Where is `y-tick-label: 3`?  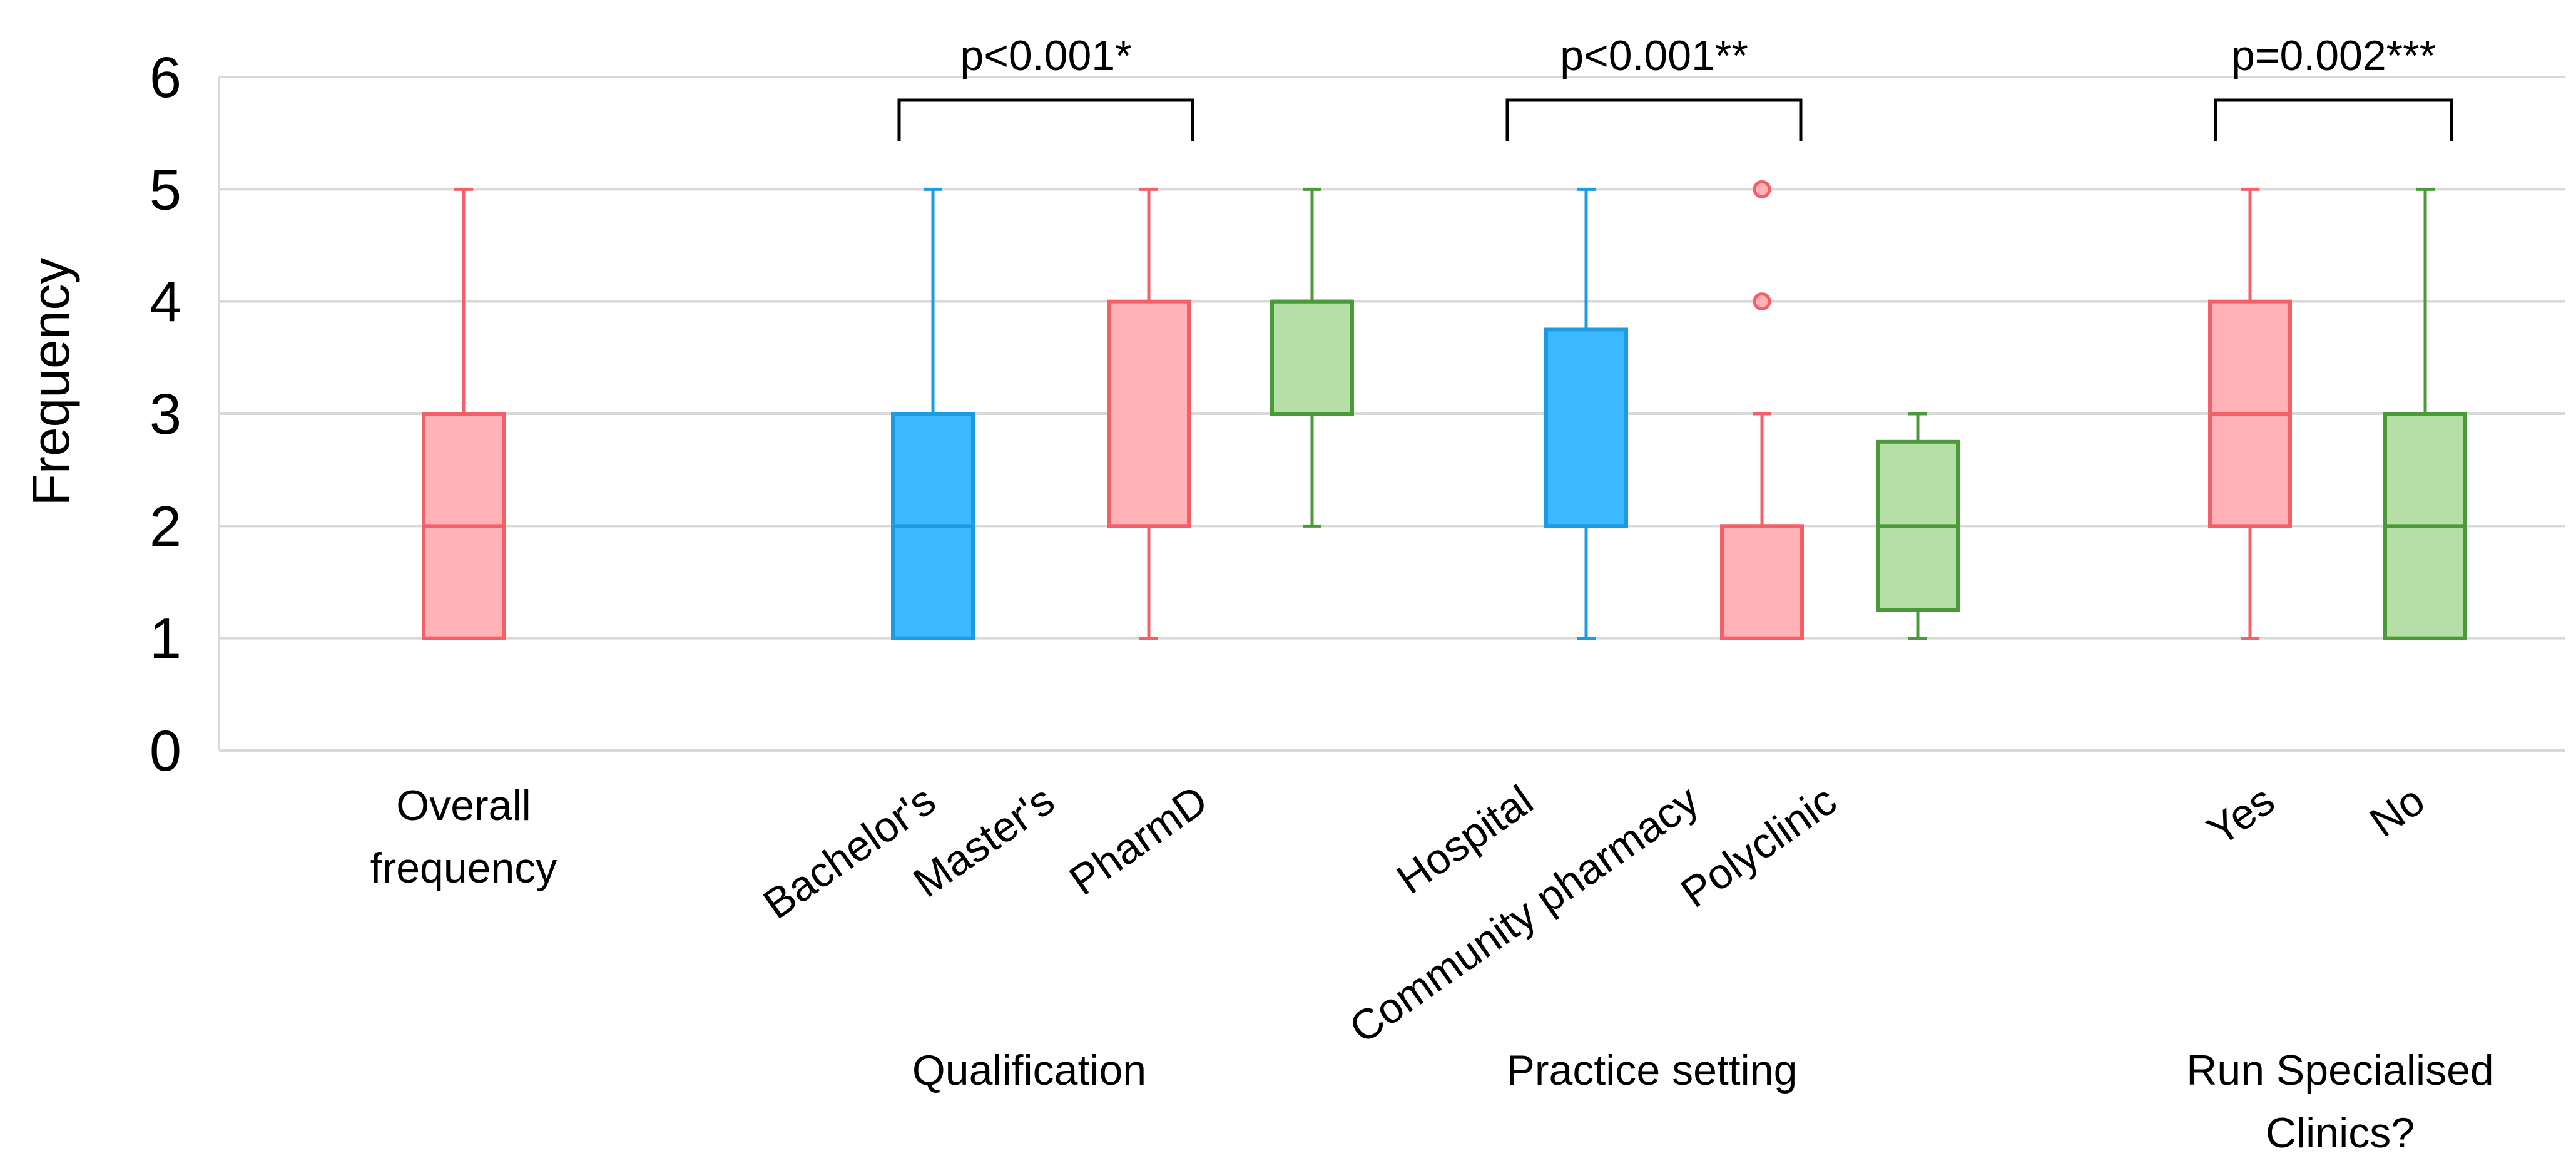
y-tick-label: 3 is located at coordinates (165, 414).